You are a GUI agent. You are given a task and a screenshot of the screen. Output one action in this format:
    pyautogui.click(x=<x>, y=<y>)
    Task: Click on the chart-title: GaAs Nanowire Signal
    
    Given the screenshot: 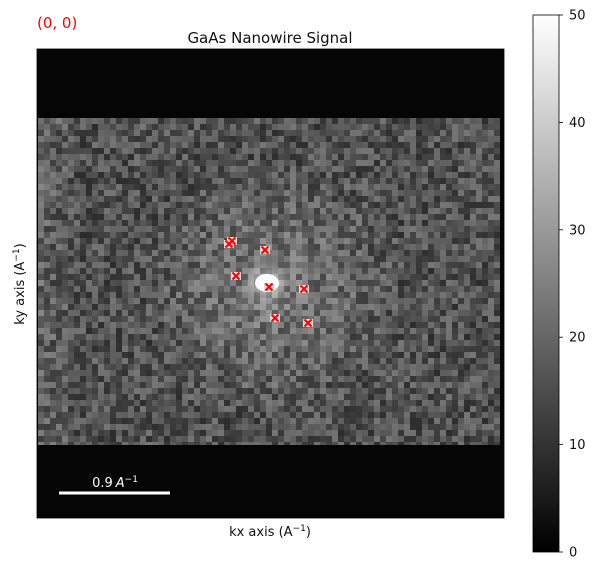 What is the action you would take?
    pyautogui.click(x=269, y=38)
    